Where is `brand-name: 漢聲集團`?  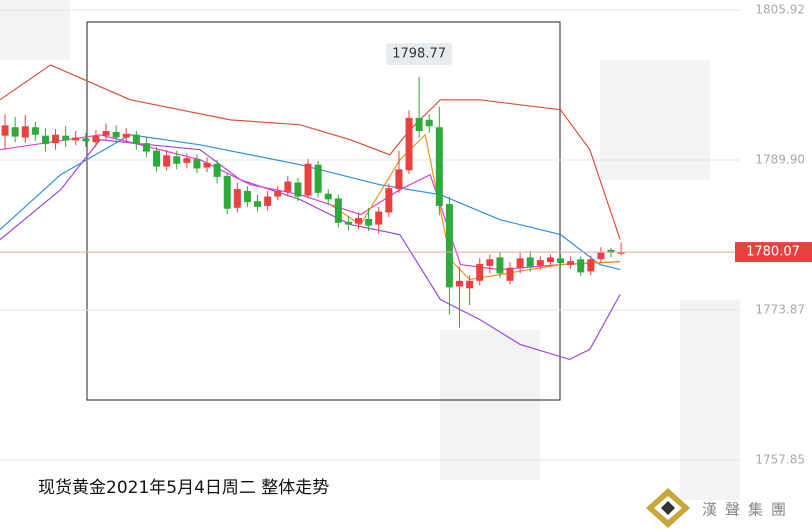 brand-name: 漢聲集團 is located at coordinates (748, 510).